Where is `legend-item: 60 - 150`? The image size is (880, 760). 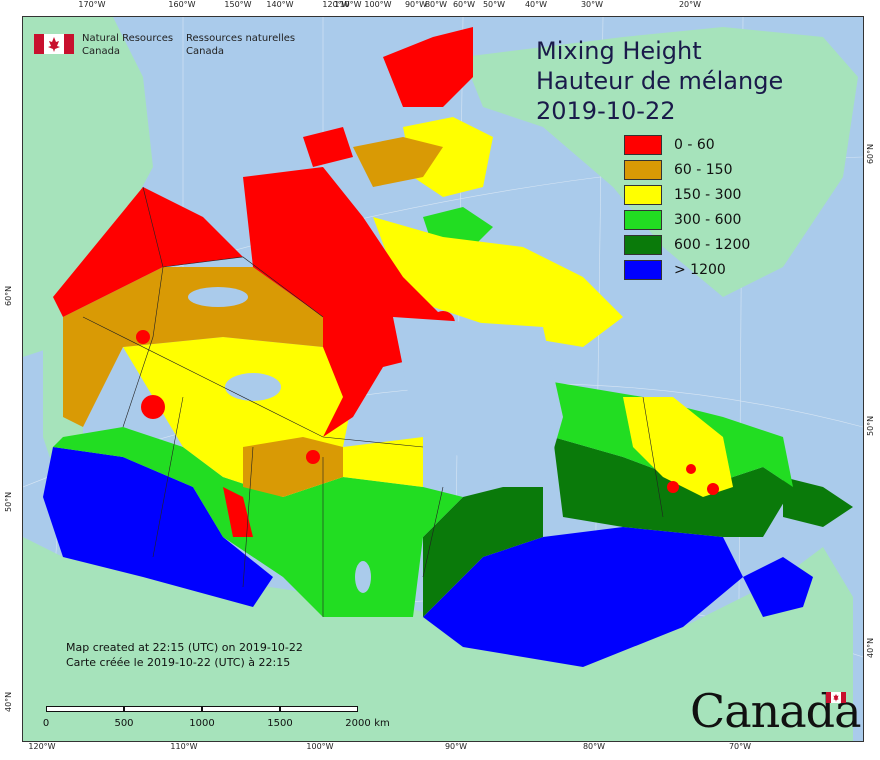
legend-item: 60 - 150 is located at coordinates (687, 169).